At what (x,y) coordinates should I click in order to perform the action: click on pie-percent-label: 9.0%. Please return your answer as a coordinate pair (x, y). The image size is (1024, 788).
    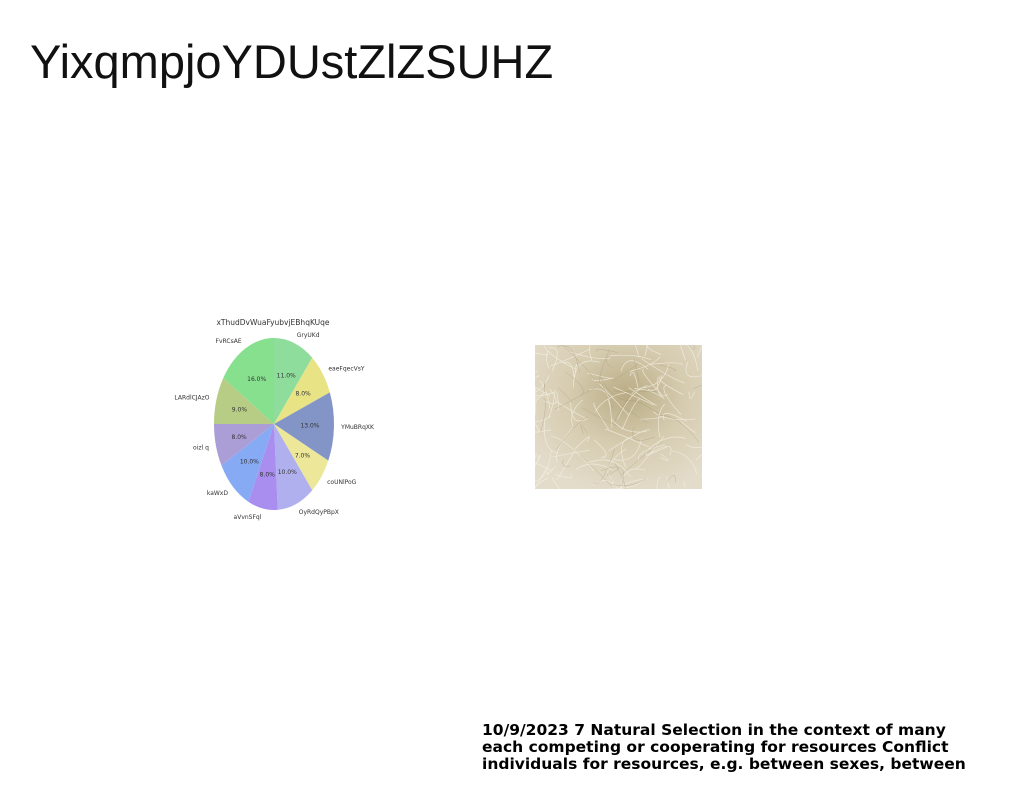
    Looking at the image, I should click on (240, 410).